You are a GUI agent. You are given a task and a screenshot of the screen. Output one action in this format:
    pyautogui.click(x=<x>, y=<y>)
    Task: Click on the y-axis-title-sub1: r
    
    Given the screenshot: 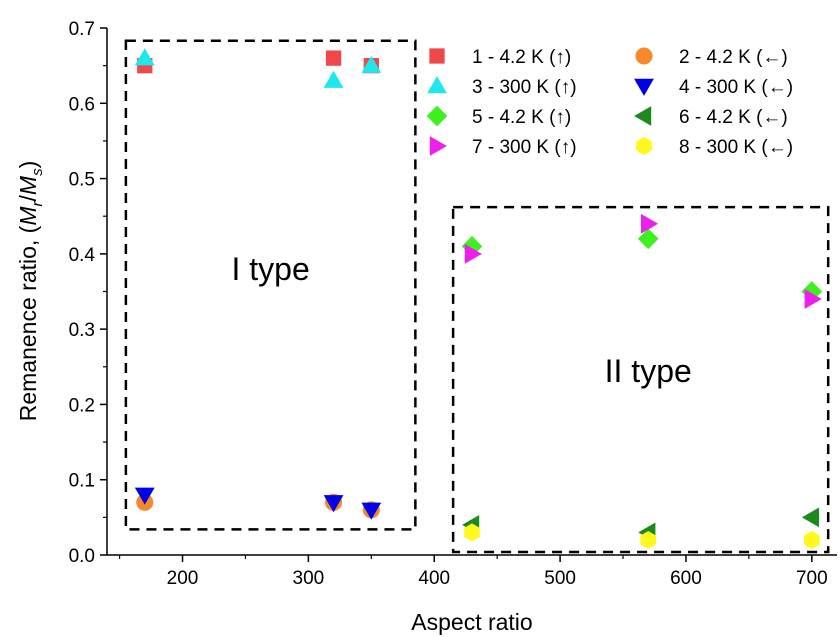 What is the action you would take?
    pyautogui.click(x=37, y=203)
    